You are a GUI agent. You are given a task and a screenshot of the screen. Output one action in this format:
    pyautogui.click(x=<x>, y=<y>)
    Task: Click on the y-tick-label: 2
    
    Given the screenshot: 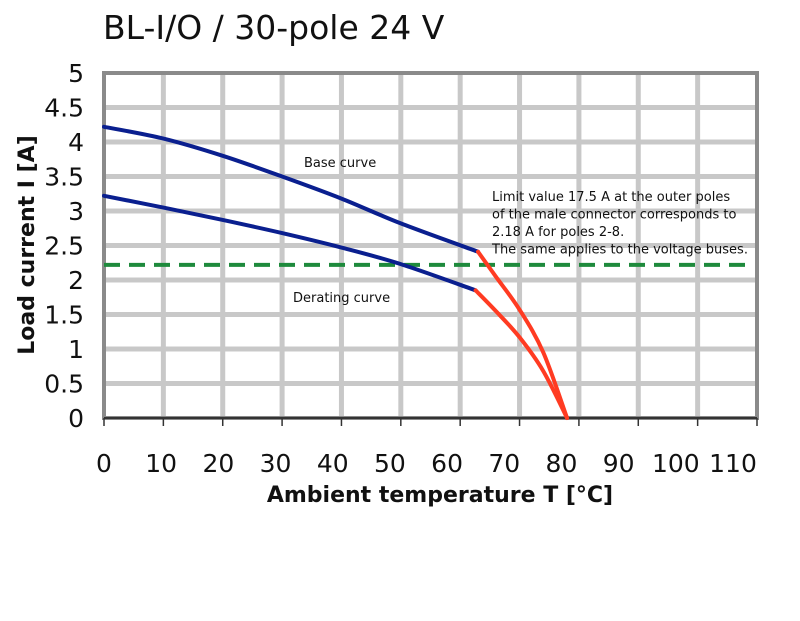 What is the action you would take?
    pyautogui.click(x=76, y=280)
    